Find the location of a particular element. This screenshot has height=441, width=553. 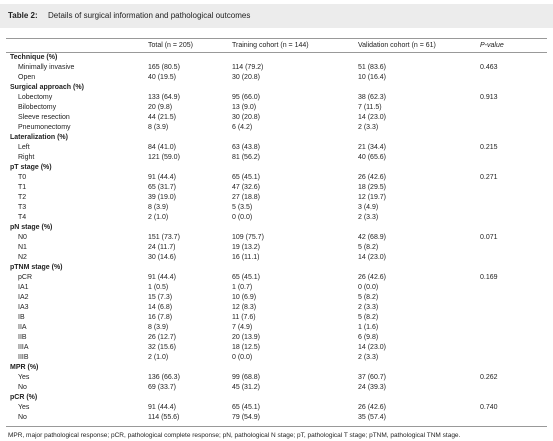

cell: 6 (9.8) is located at coordinates (368, 337).